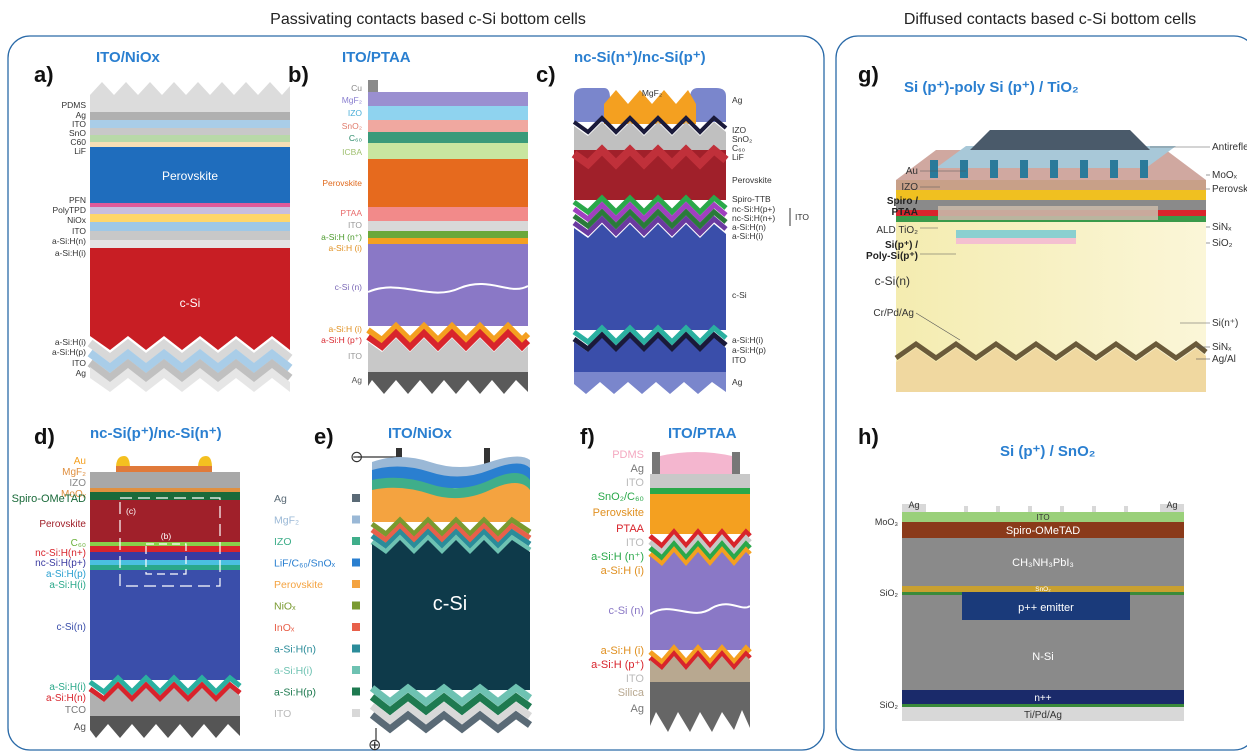 This screenshot has height=754, width=1247. What do you see at coordinates (165, 496) in the screenshot?
I see `panel-d-spiro-layer` at bounding box center [165, 496].